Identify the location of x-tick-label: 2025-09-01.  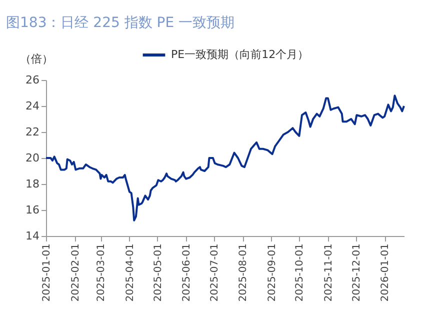
(272, 273).